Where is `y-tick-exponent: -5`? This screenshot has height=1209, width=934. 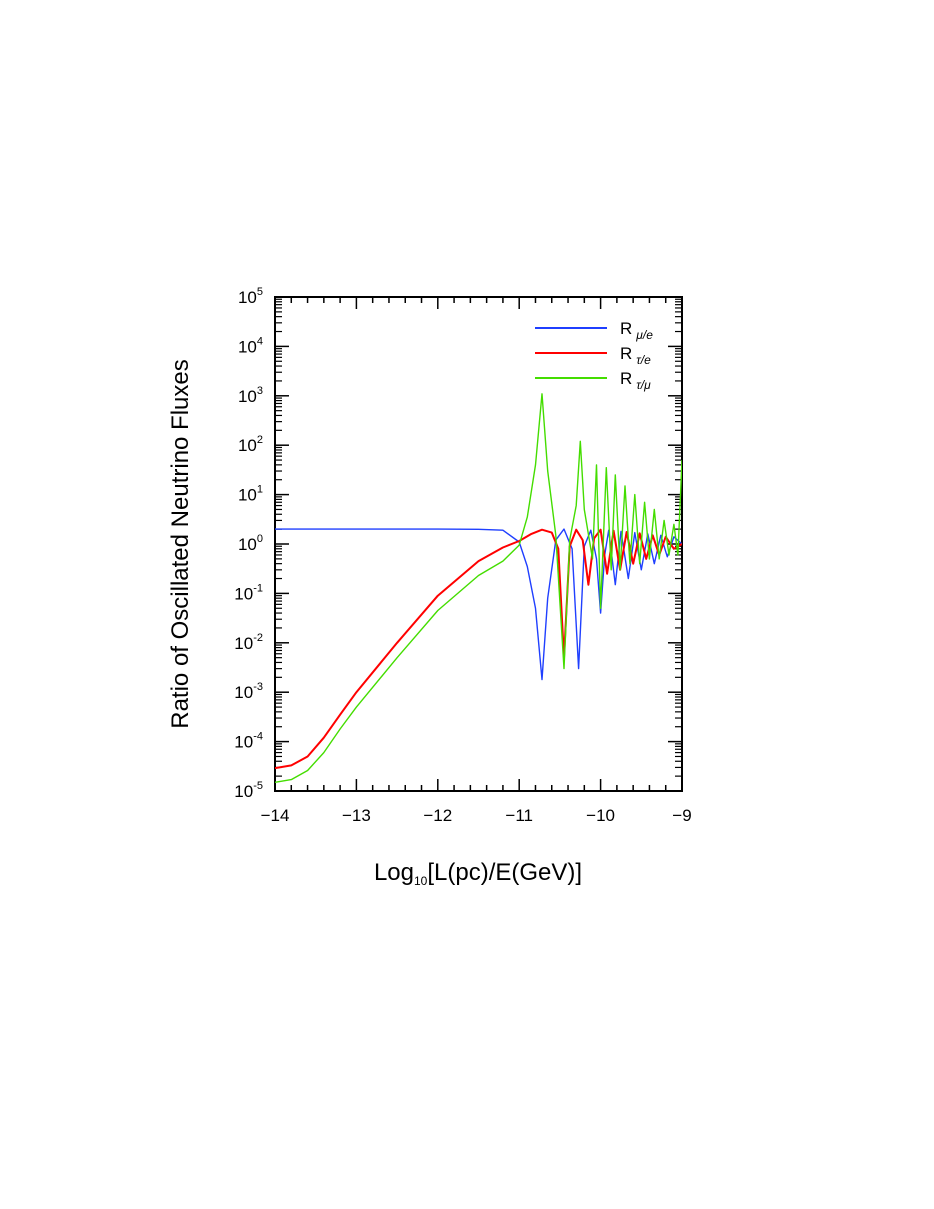 y-tick-exponent: -5 is located at coordinates (258, 786).